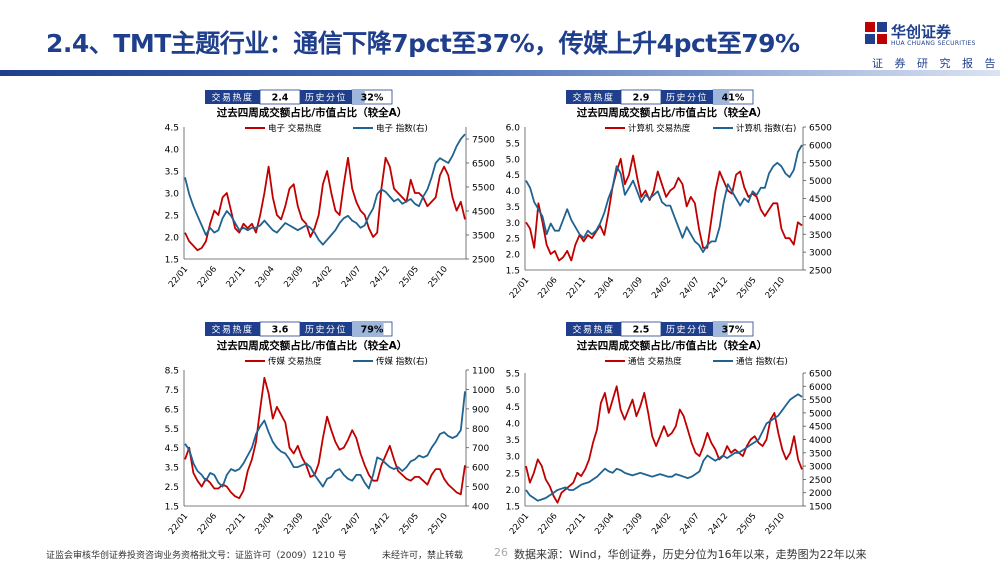 Image resolution: width=1000 pixels, height=563 pixels. What do you see at coordinates (483, 391) in the screenshot?
I see `y-right-tick: 1000` at bounding box center [483, 391].